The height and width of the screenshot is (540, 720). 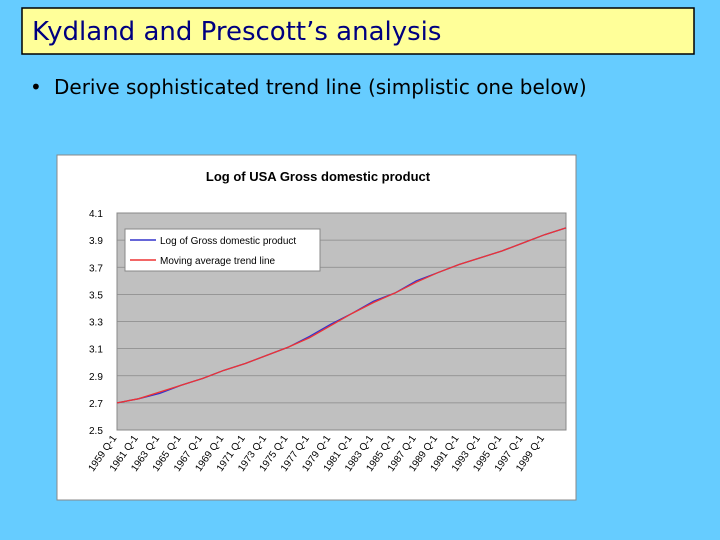 What do you see at coordinates (96, 214) in the screenshot?
I see `y-tick-label: 4.1` at bounding box center [96, 214].